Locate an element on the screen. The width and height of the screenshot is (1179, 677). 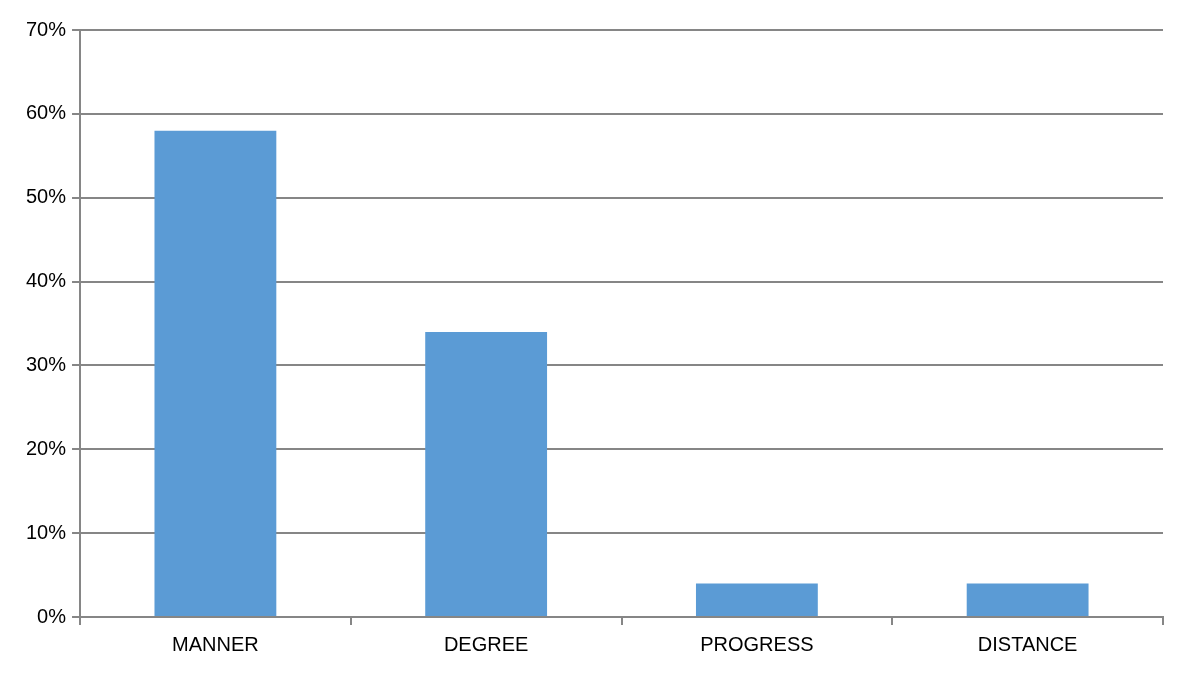
x-tick-label: PROGRESS is located at coordinates (757, 643).